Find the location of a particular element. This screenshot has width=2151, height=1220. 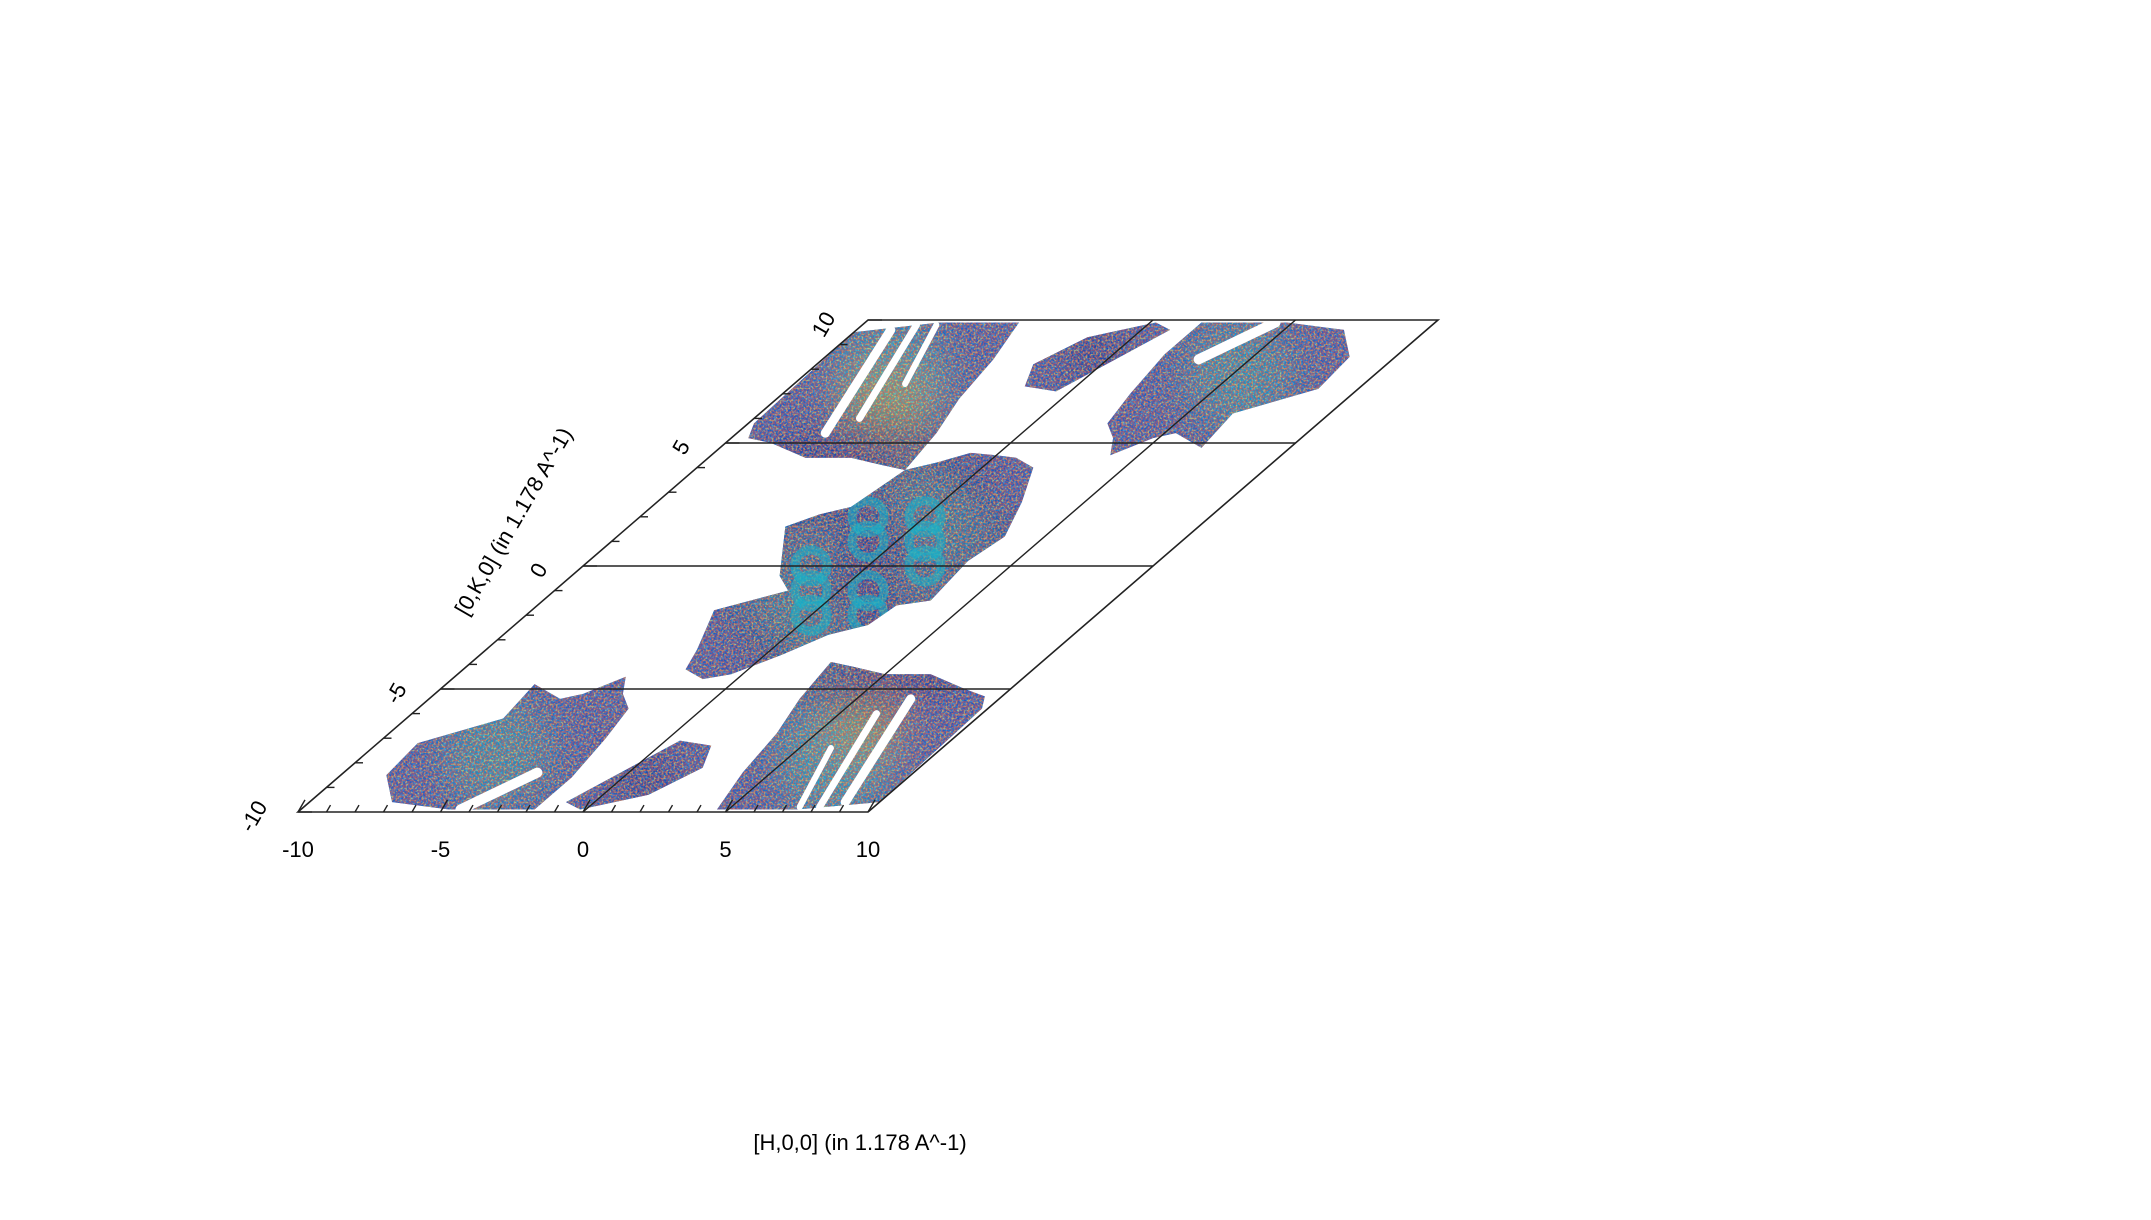

y-tick-label: -10 is located at coordinates (254, 816).